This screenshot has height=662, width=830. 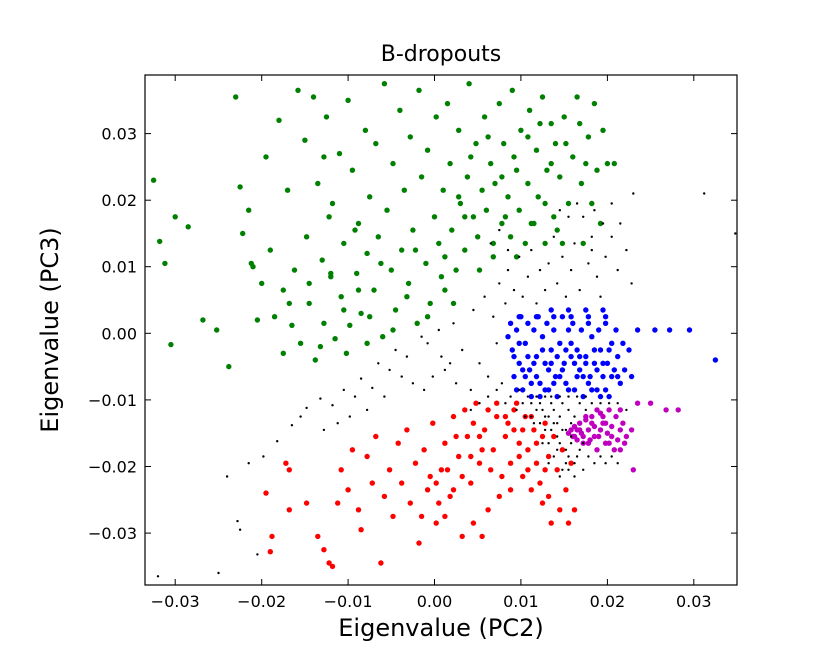 What do you see at coordinates (608, 601) in the screenshot?
I see `x-tick-label-5: 0.02` at bounding box center [608, 601].